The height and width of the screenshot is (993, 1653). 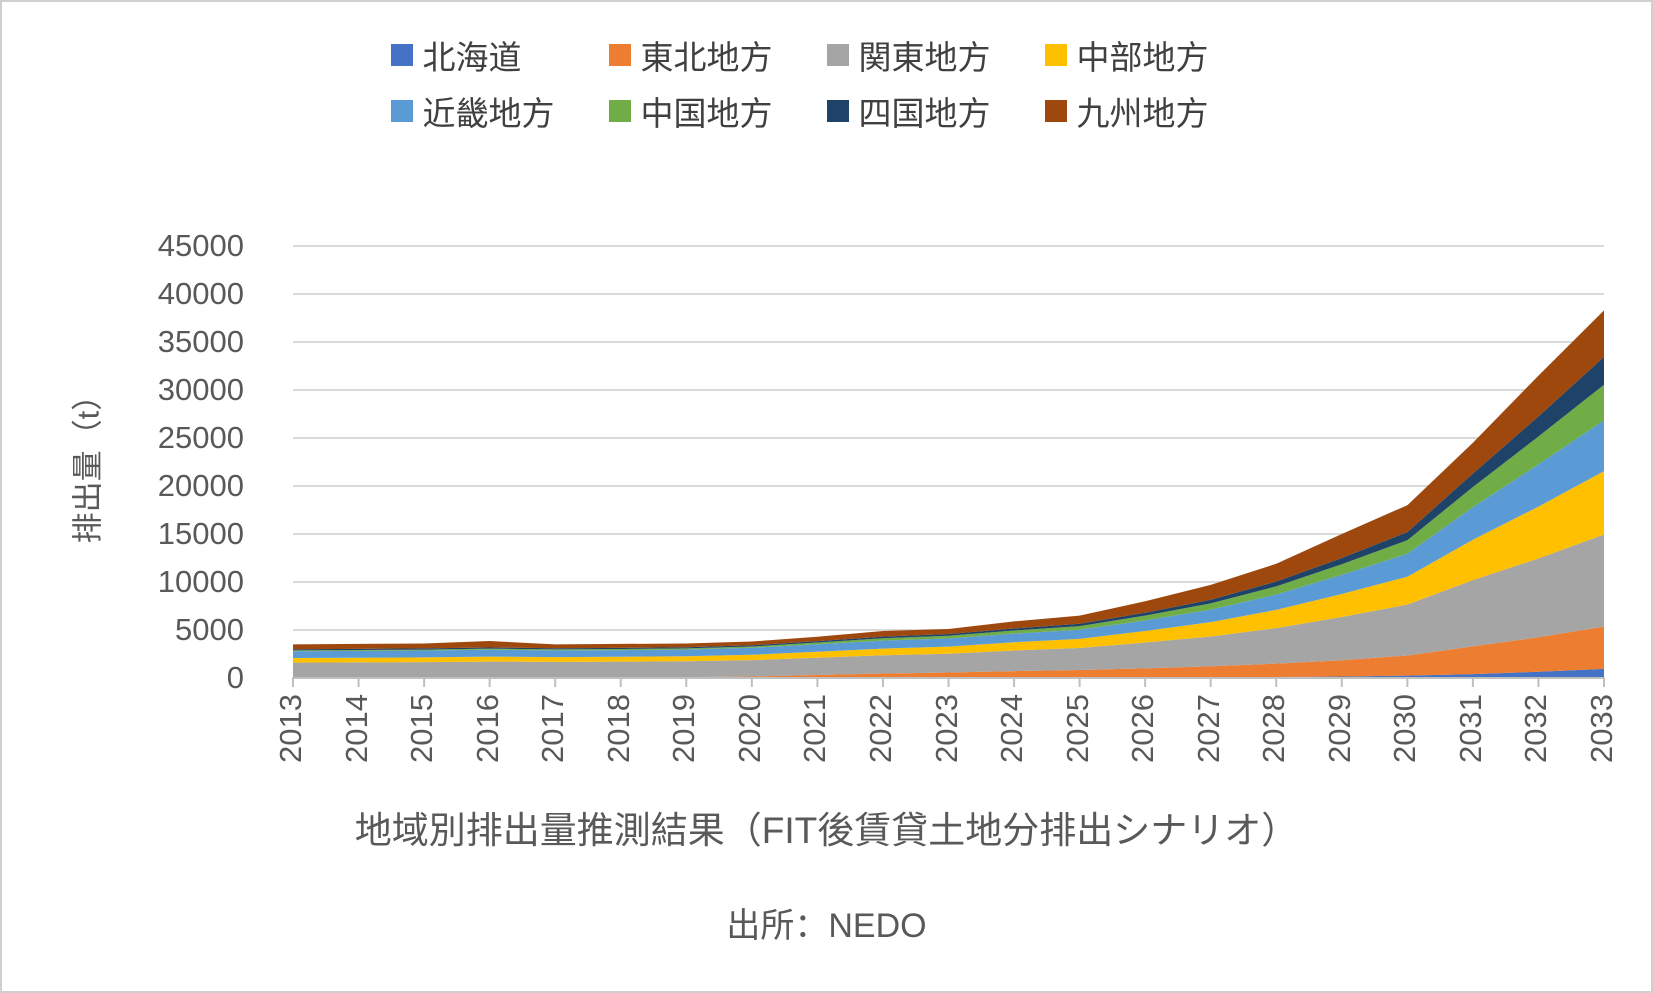 I want to click on legend-item: 四国地方, so click(x=935, y=111).